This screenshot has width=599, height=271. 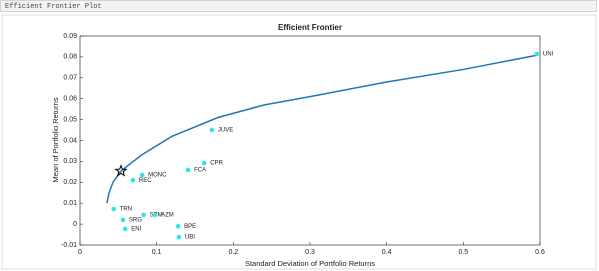 What do you see at coordinates (70, 182) in the screenshot?
I see `y-tick-label: 0.02` at bounding box center [70, 182].